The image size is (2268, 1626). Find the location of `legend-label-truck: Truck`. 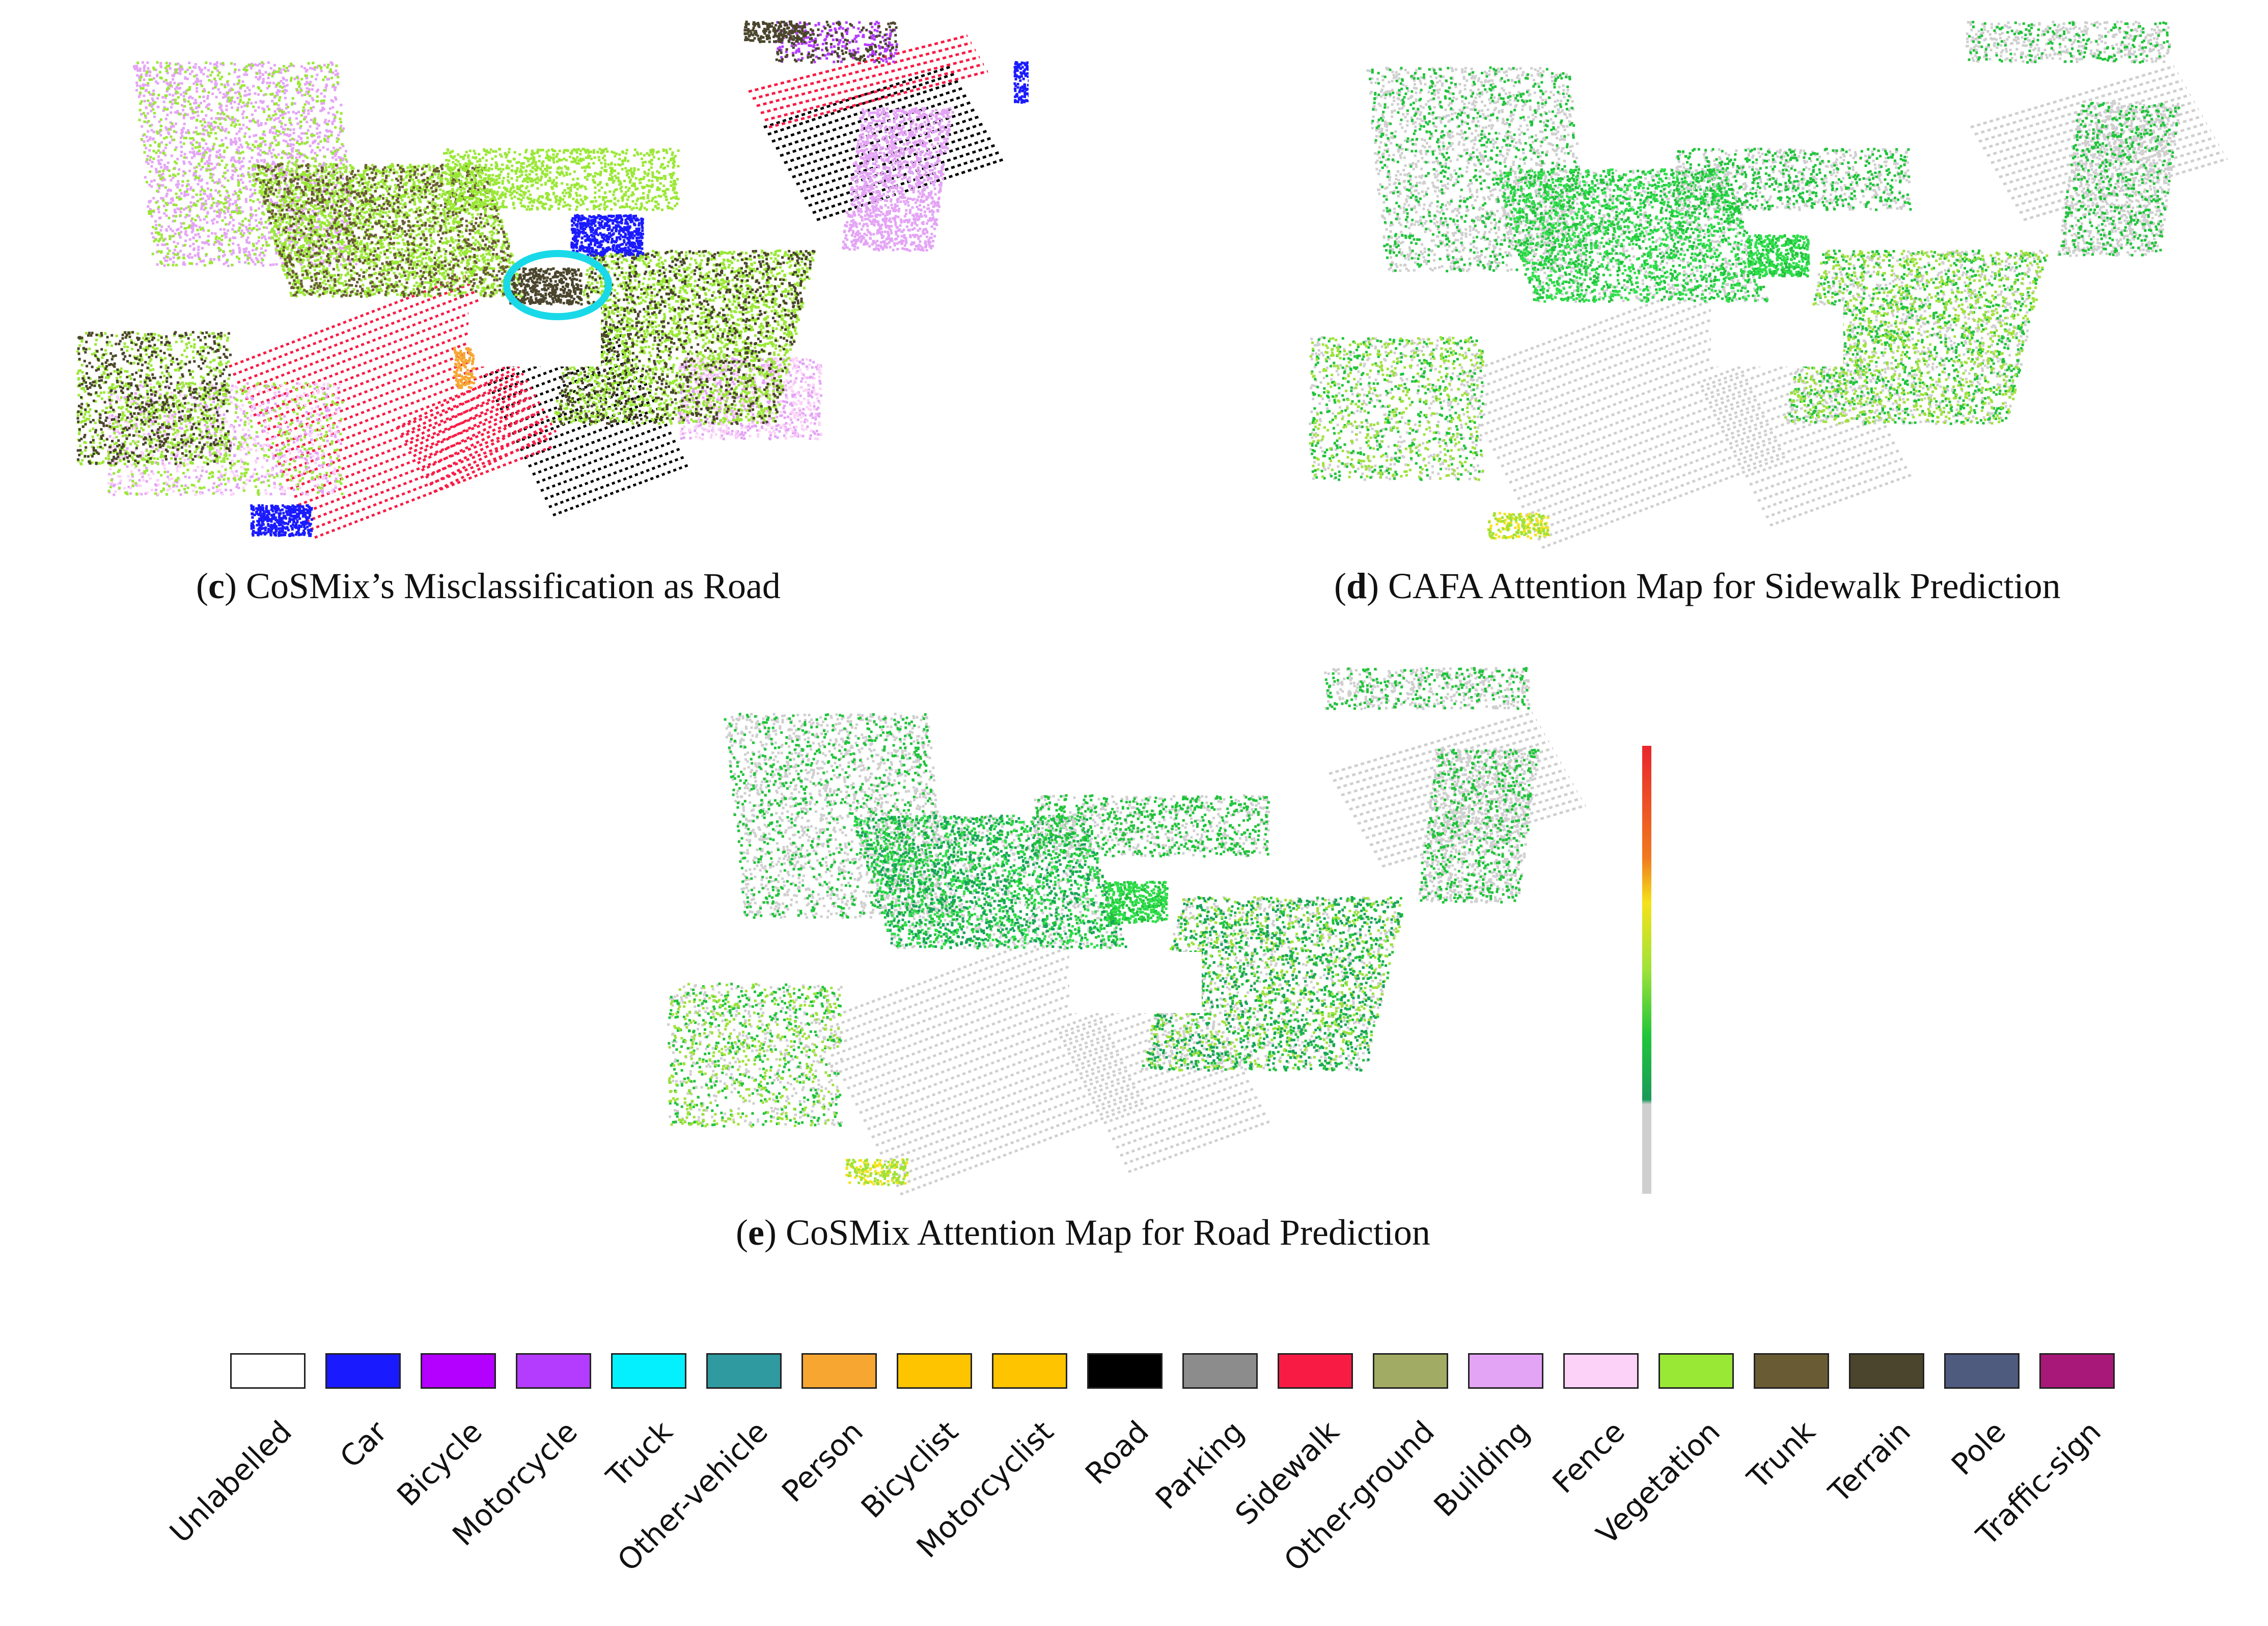

legend-label-truck: Truck is located at coordinates (639, 1454).